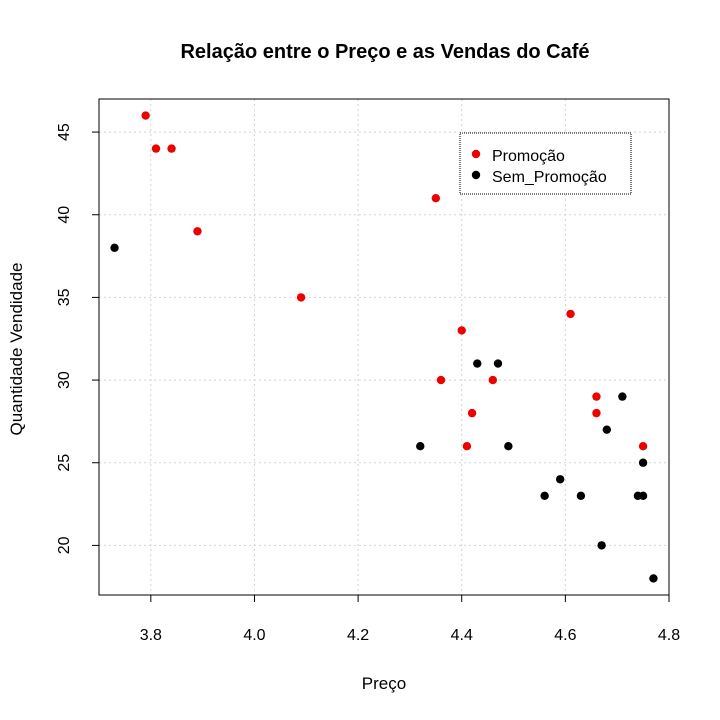 The height and width of the screenshot is (720, 720). Describe the element at coordinates (669, 635) in the screenshot. I see `x-tick-label: 4.8` at that location.